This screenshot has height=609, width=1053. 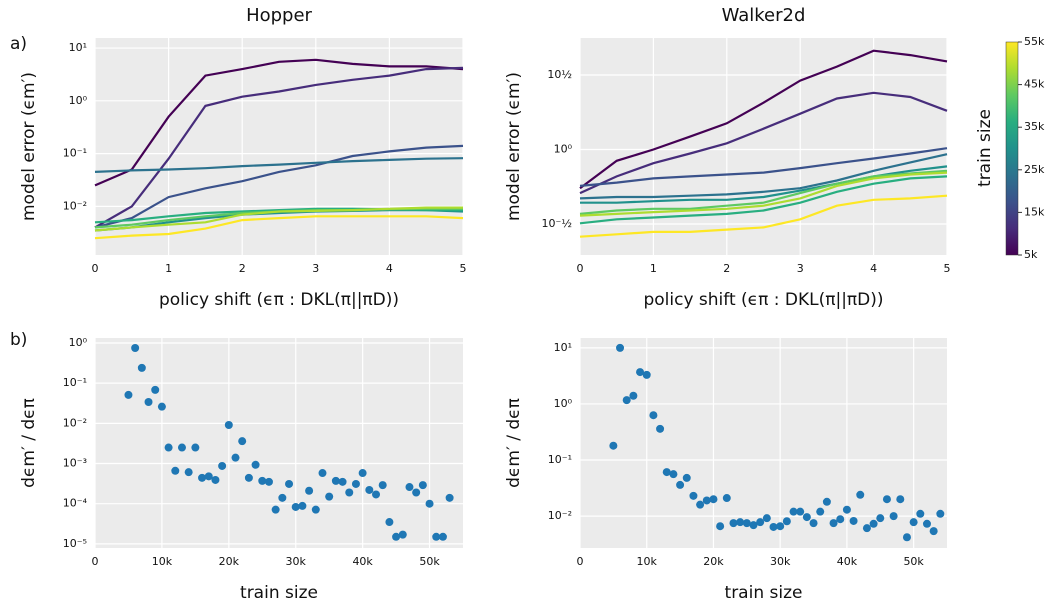 I want to click on x-axis-label: policy shift (ϵπ : DKL(π||πD)), so click(x=763, y=300).